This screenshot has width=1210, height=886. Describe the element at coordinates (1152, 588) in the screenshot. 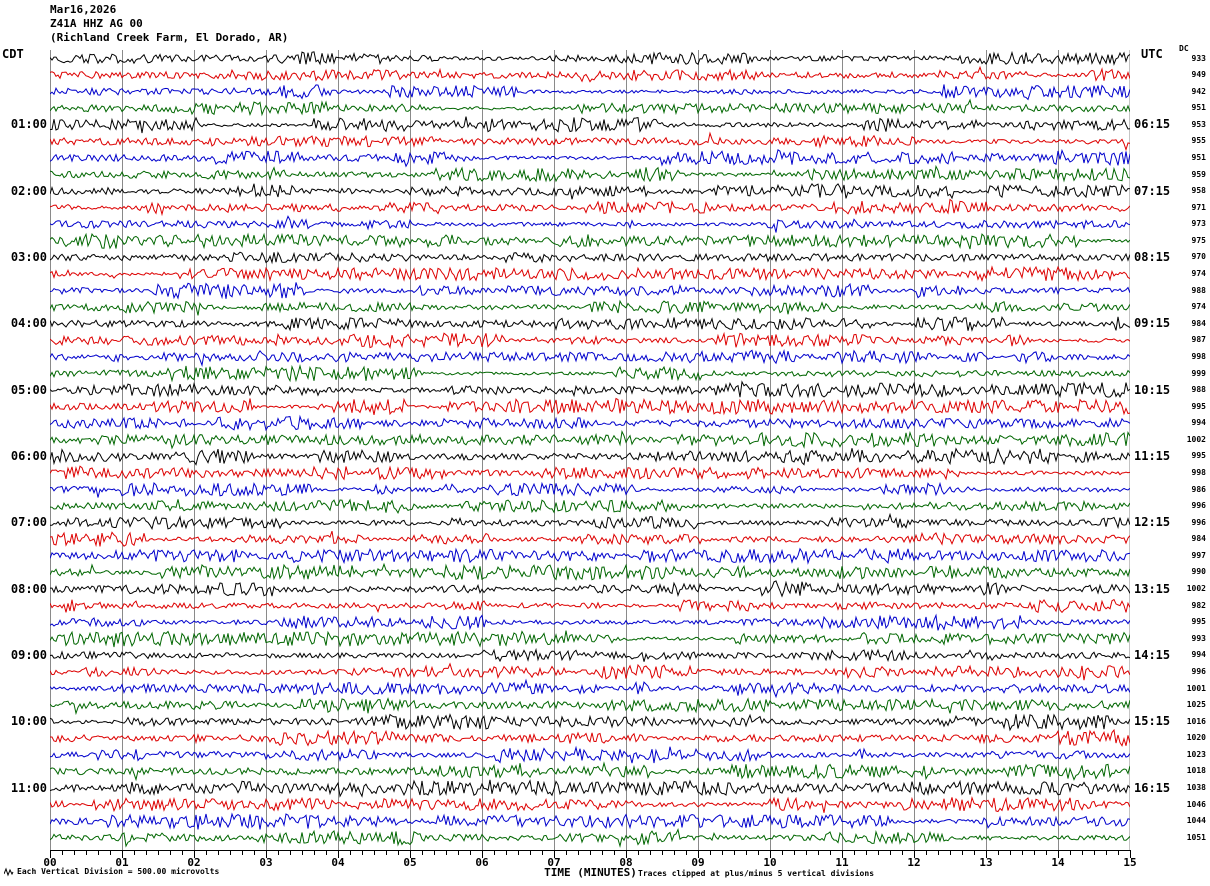

I see `hour-label-right: 13:15` at that location.